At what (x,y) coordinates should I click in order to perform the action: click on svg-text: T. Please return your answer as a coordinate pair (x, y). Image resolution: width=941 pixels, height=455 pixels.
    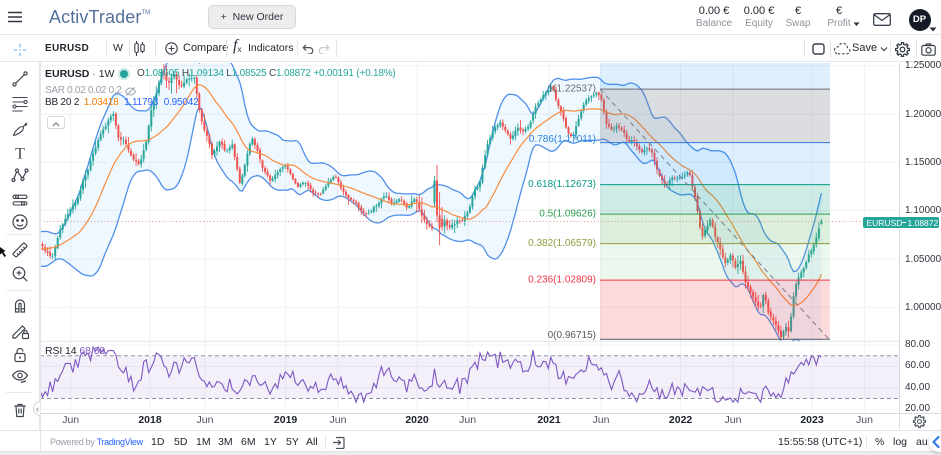
    Looking at the image, I should click on (20, 153).